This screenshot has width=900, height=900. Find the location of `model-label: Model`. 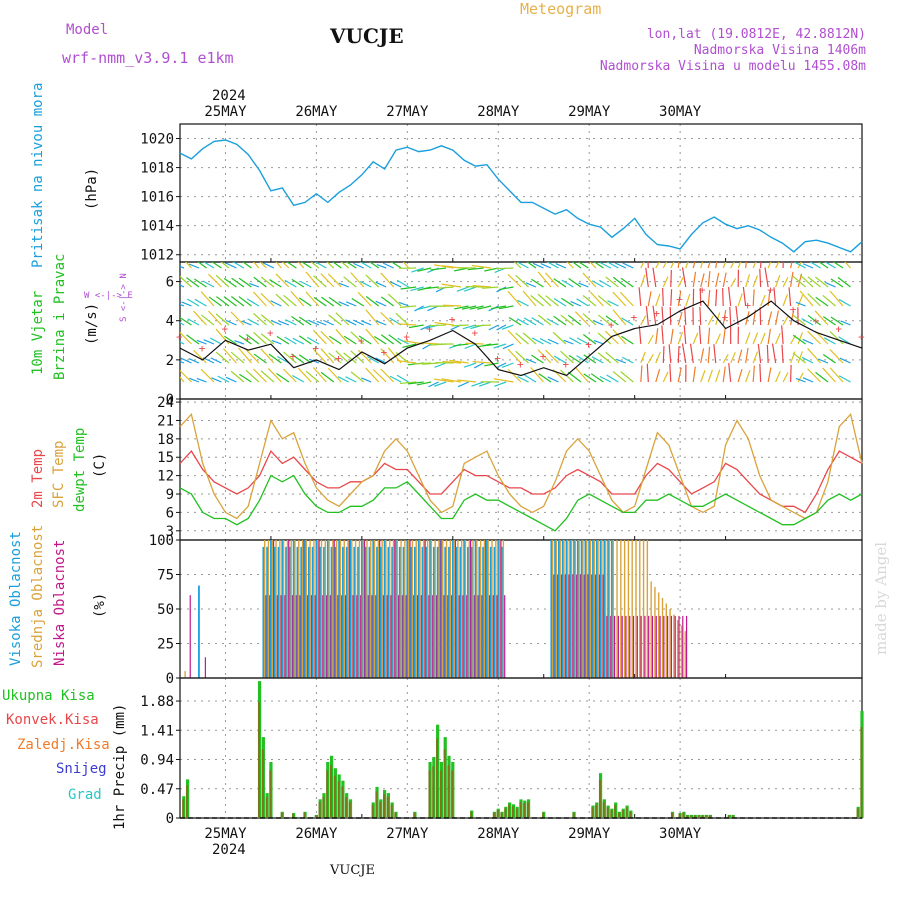

model-label: Model is located at coordinates (87, 30).